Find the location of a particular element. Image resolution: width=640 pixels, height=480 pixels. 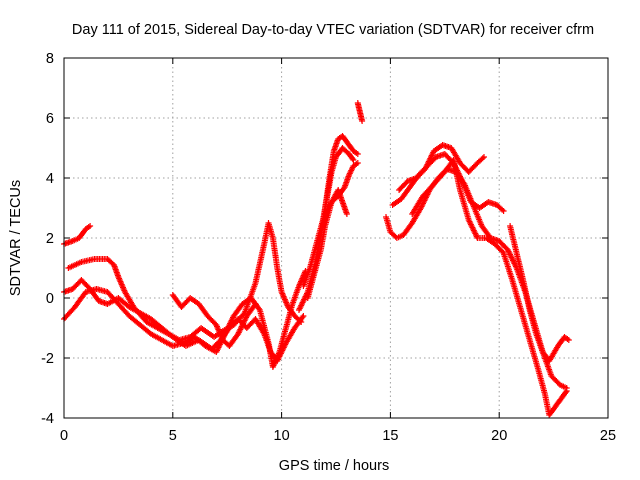

y-tick-label: -4 is located at coordinates (47, 419).